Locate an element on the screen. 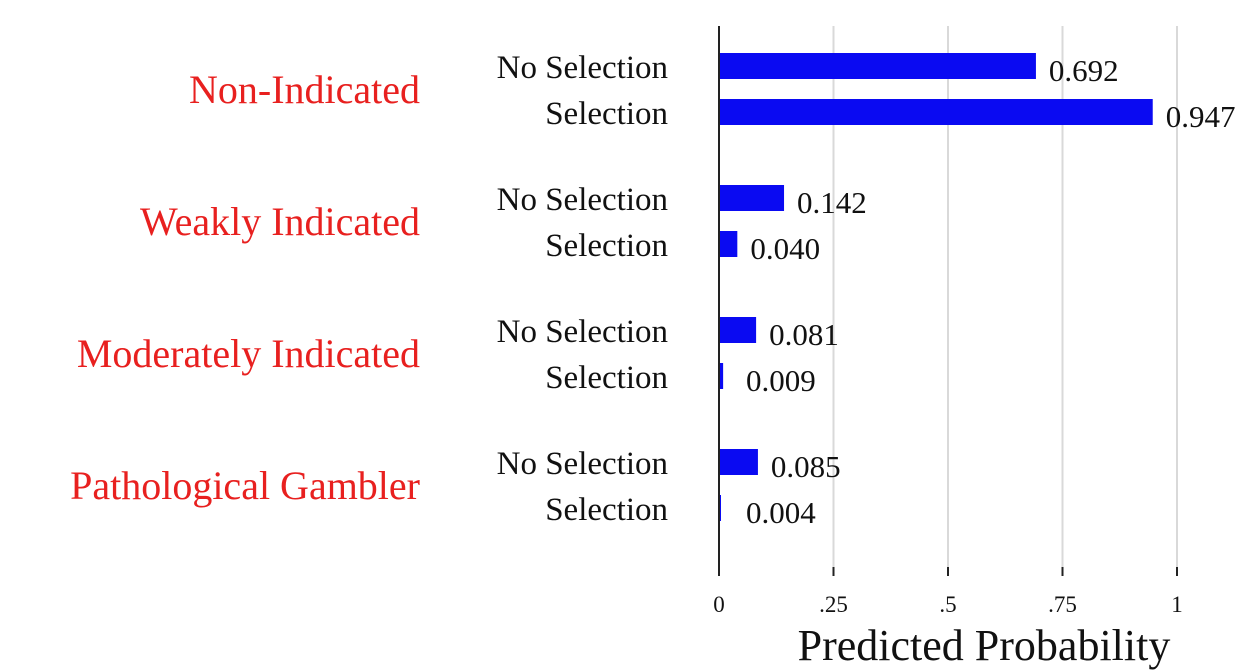 Image resolution: width=1256 pixels, height=672 pixels. group-label: Non-Indicated is located at coordinates (304, 89).